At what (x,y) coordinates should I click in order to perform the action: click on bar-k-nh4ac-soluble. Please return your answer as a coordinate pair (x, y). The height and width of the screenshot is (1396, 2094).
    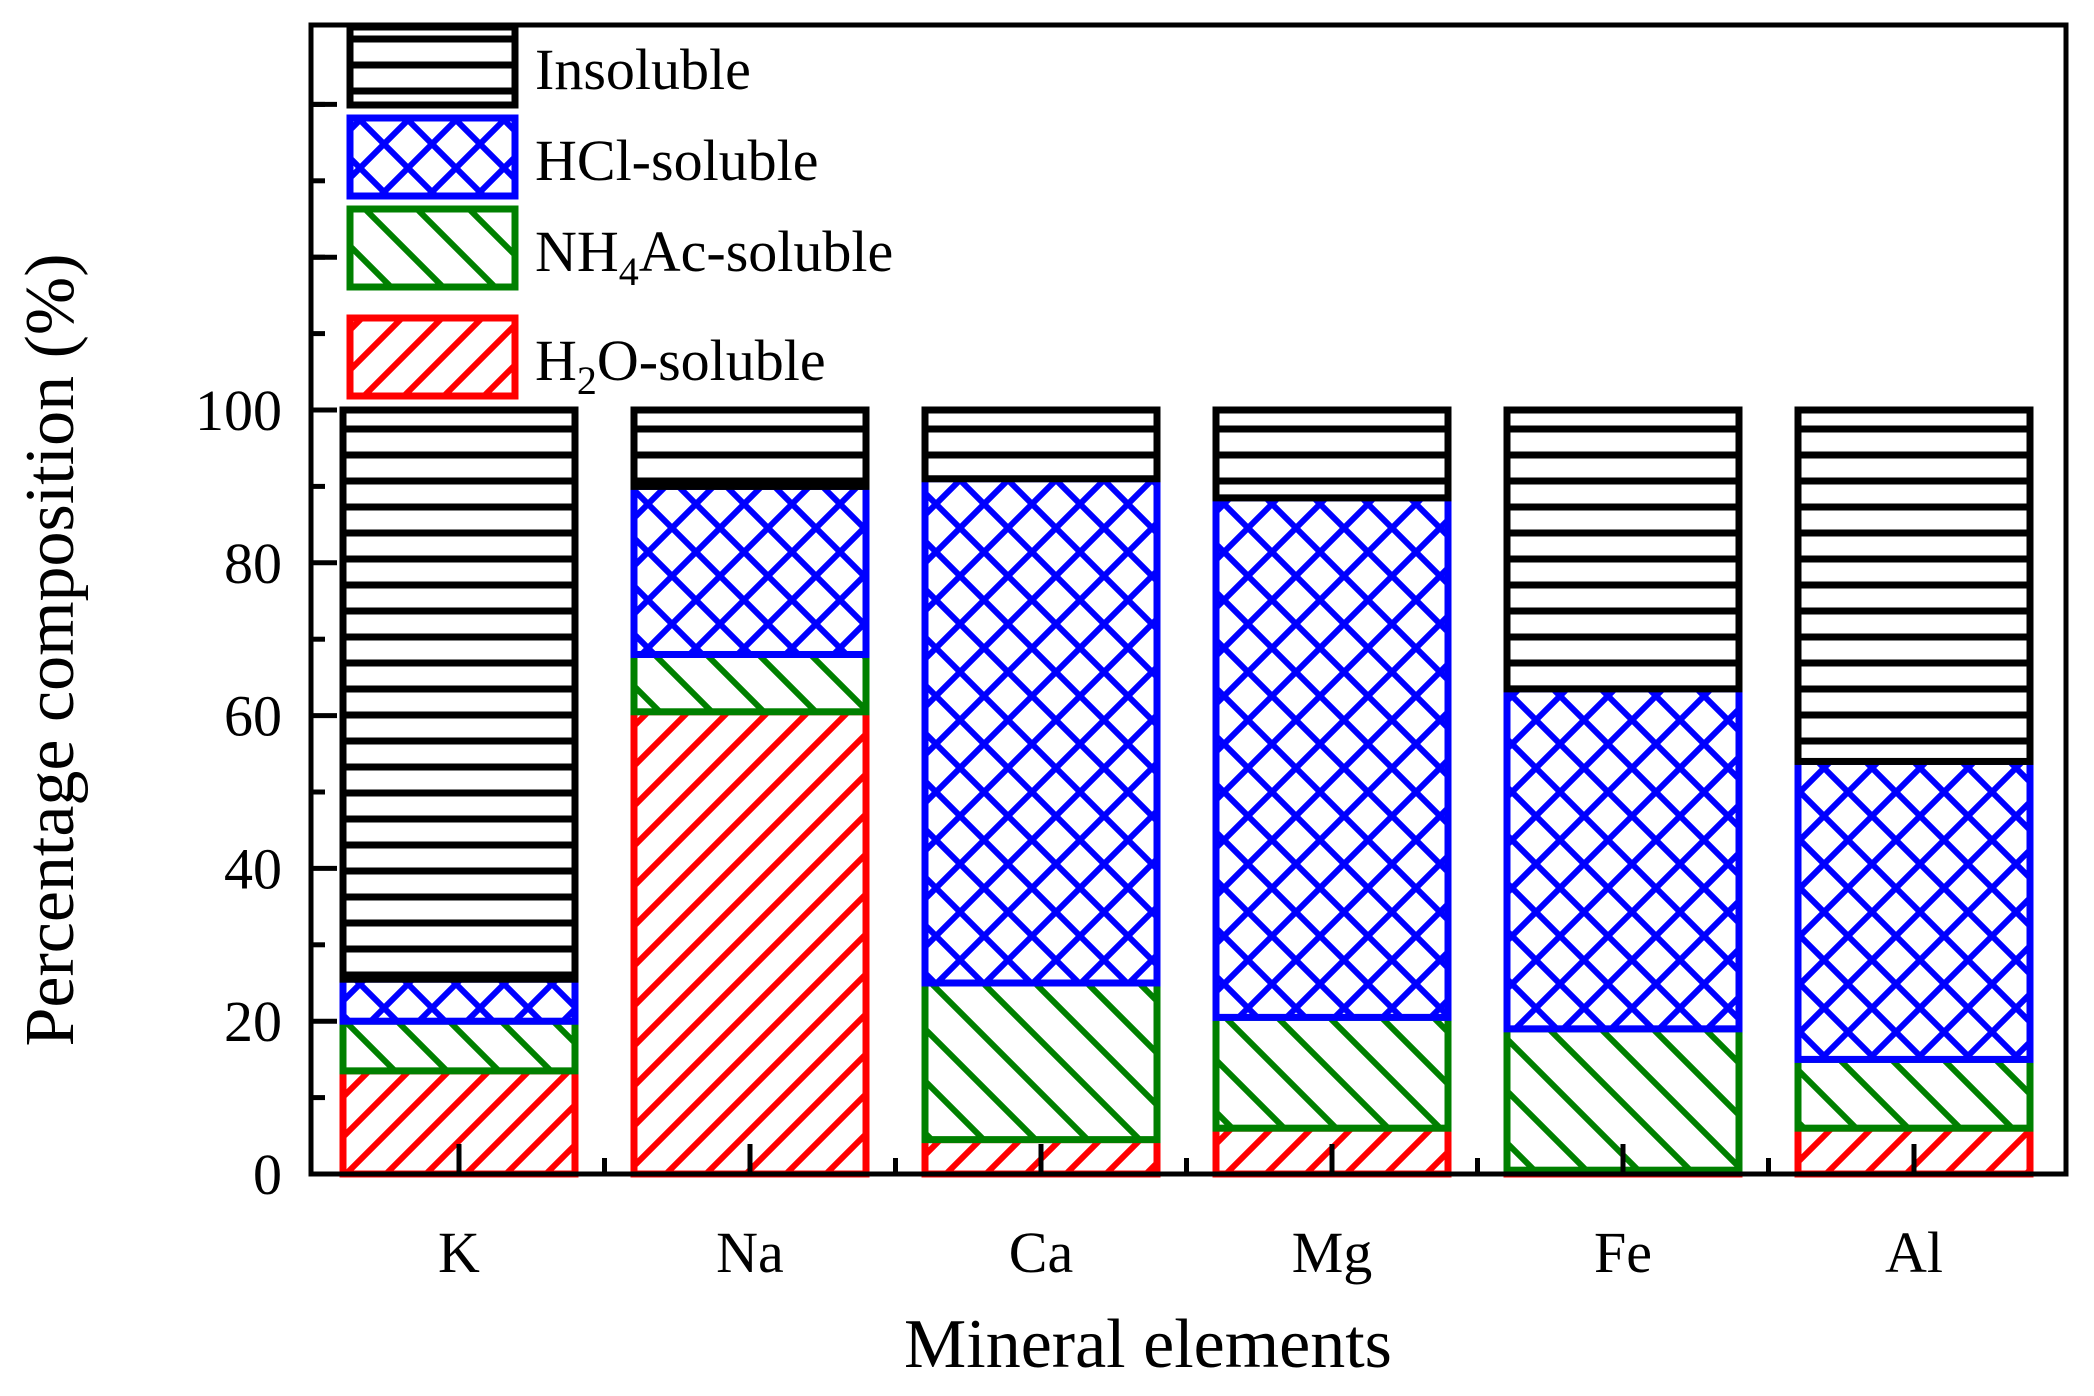
    Looking at the image, I should click on (459, 1046).